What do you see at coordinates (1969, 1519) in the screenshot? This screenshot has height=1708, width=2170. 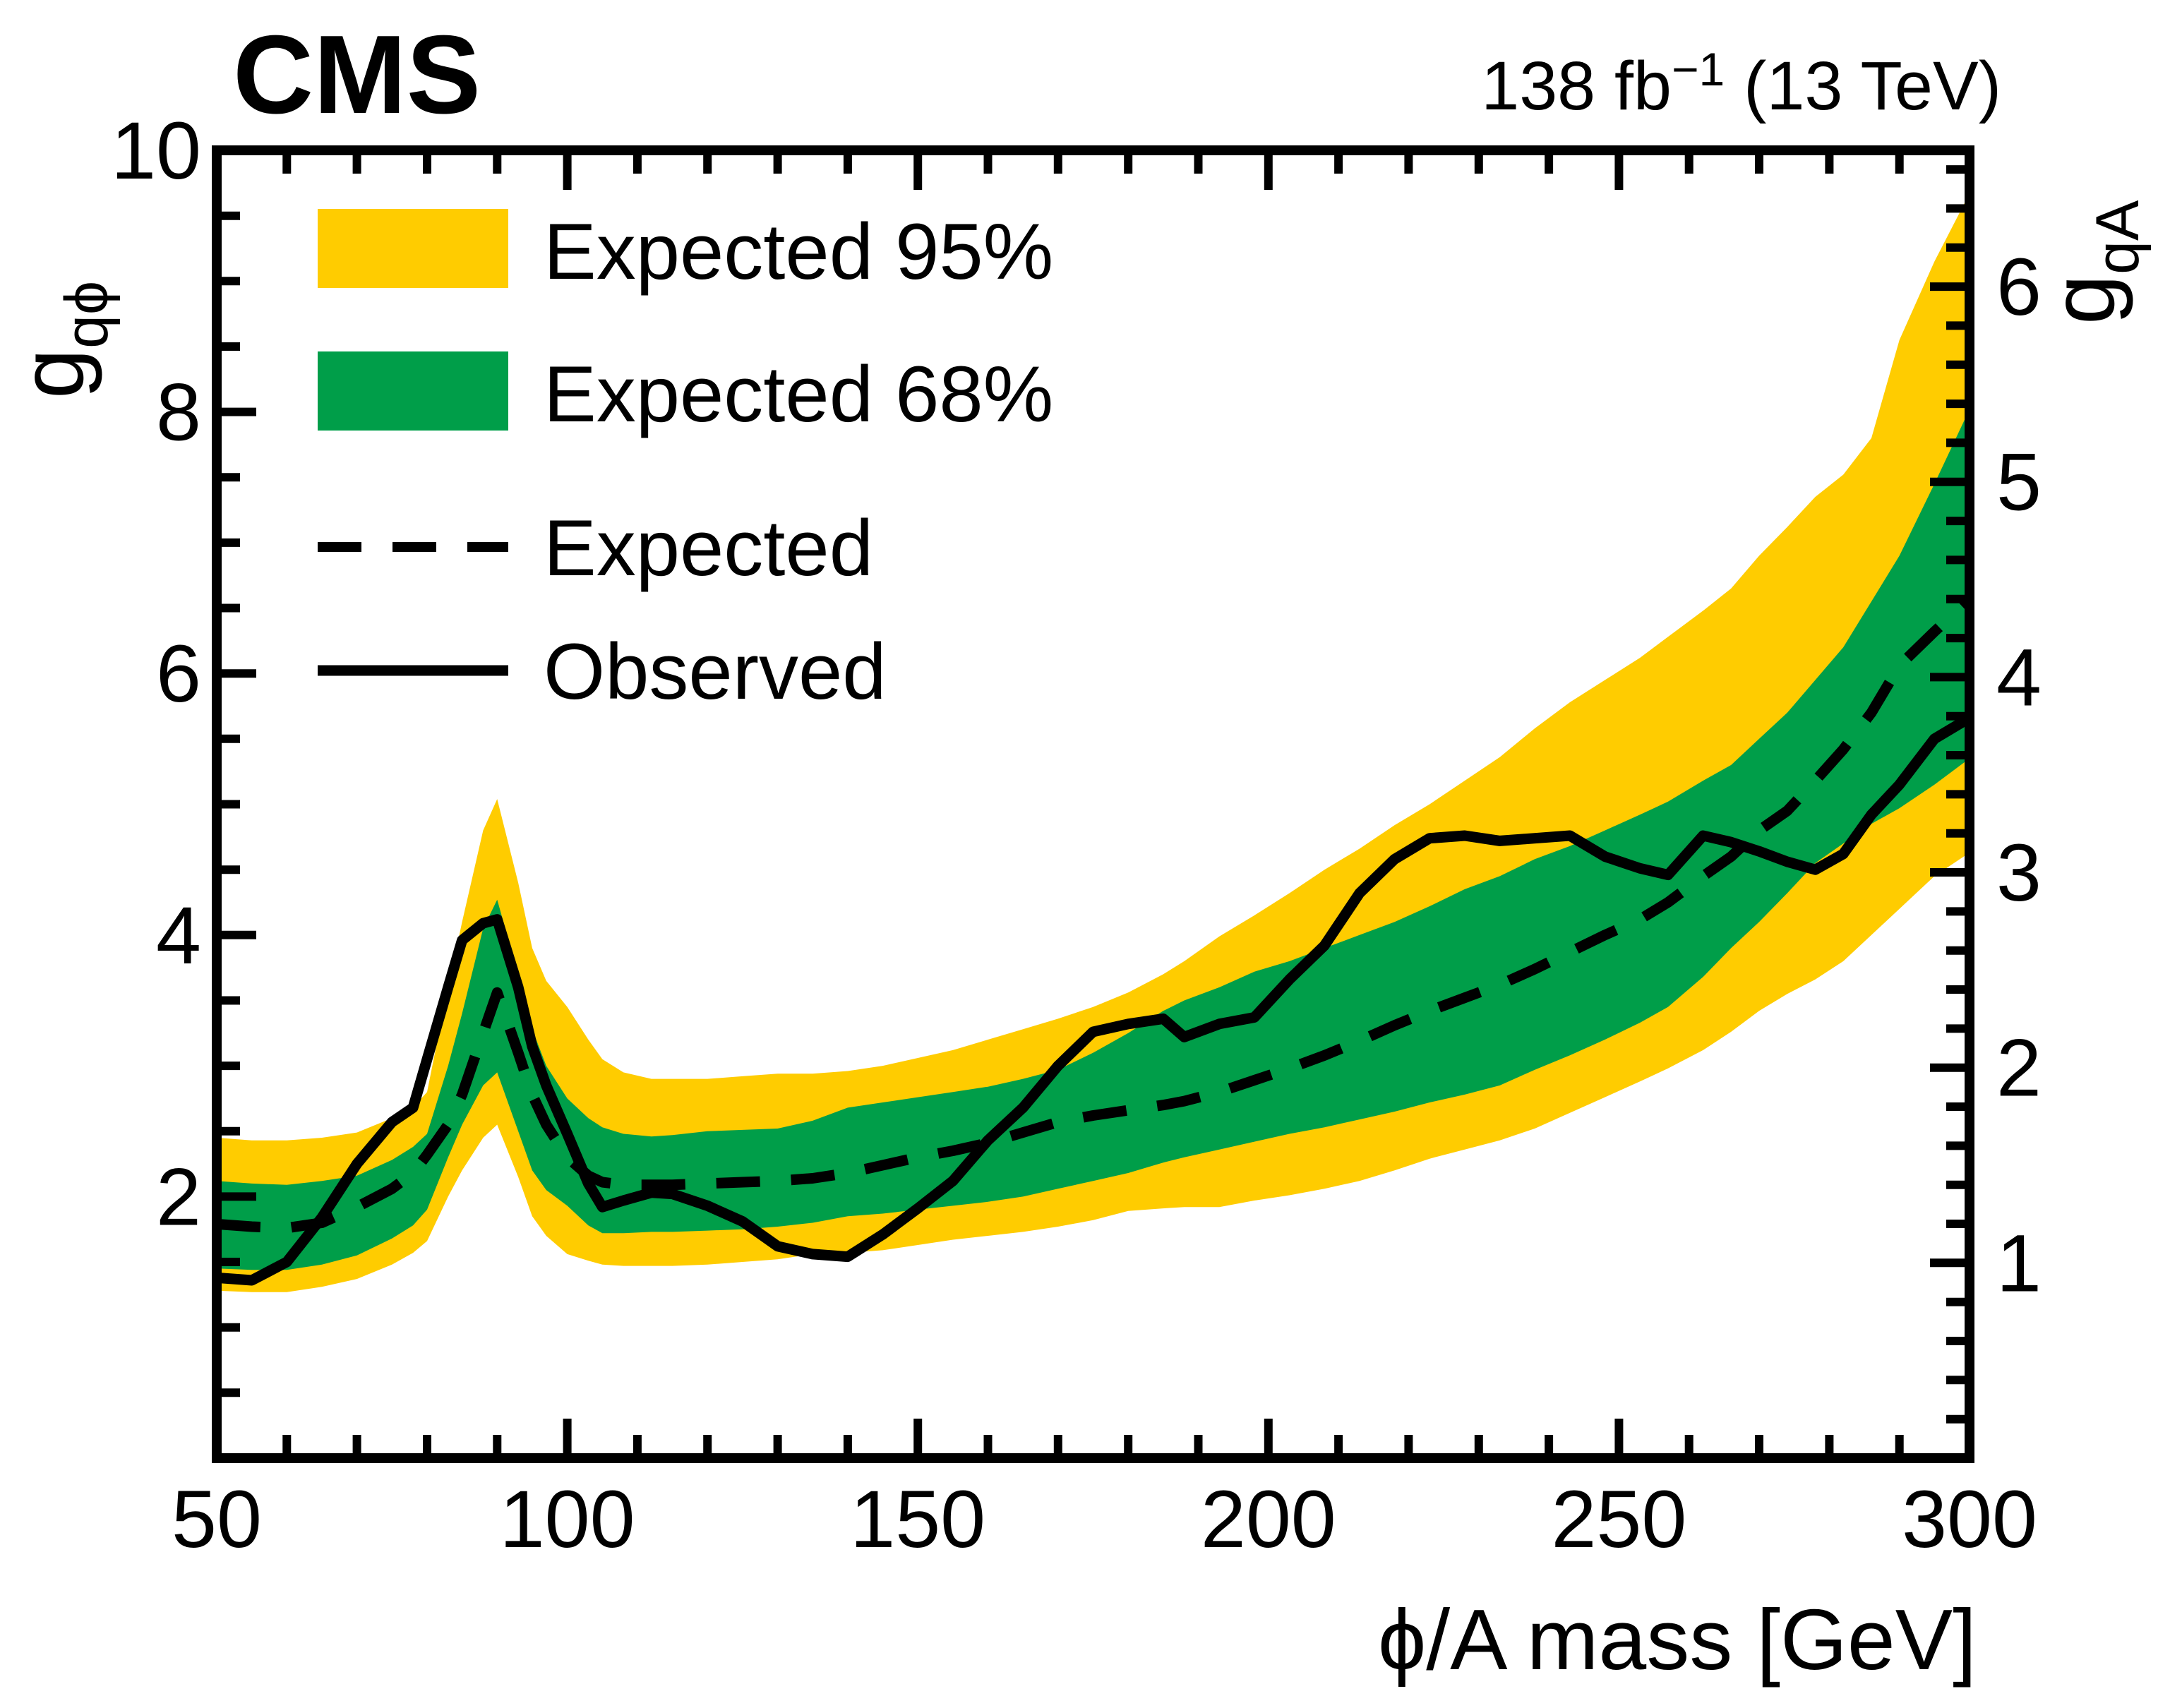 I see `x-tick-label-300: 300` at bounding box center [1969, 1519].